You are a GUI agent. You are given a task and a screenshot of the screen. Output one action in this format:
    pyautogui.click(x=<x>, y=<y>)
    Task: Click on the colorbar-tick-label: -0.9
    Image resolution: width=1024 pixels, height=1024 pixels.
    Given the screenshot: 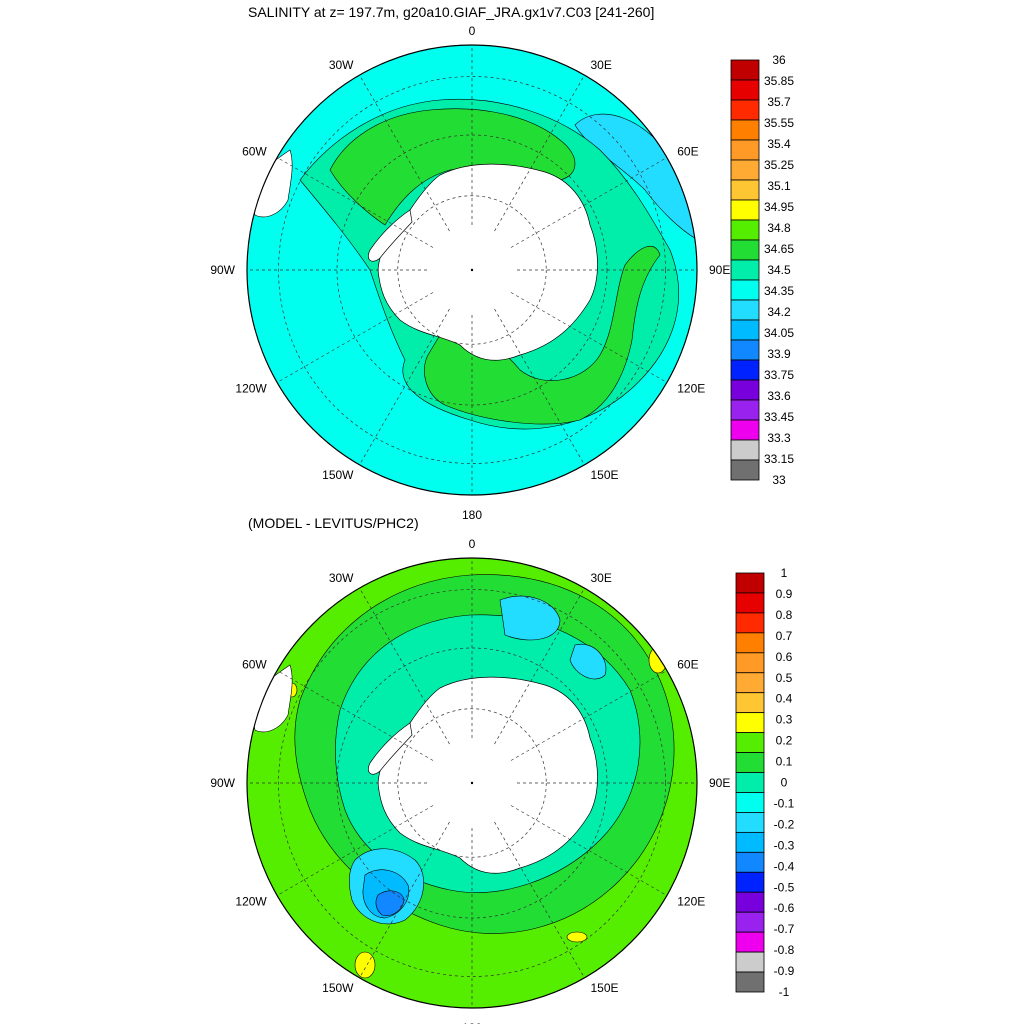 What is the action you would take?
    pyautogui.click(x=784, y=971)
    